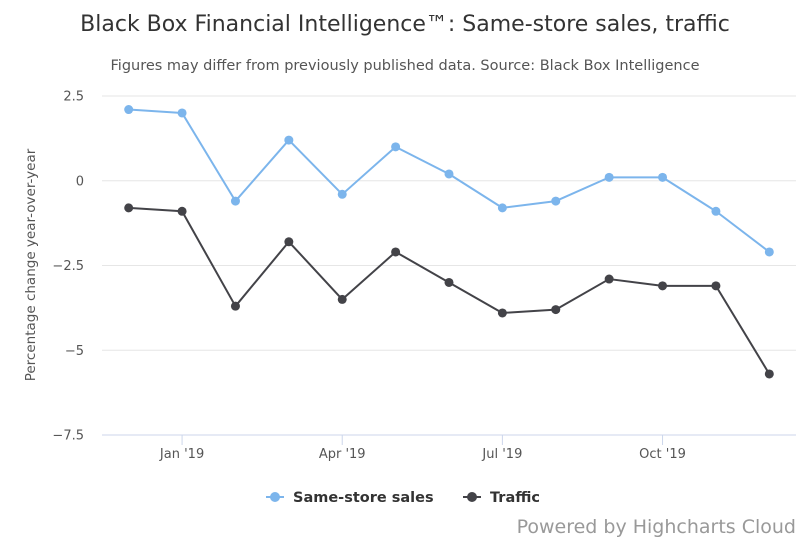 Image resolution: width=810 pixels, height=540 pixels. I want to click on legend-item-same-store-sales: Same-store sales, so click(350, 498).